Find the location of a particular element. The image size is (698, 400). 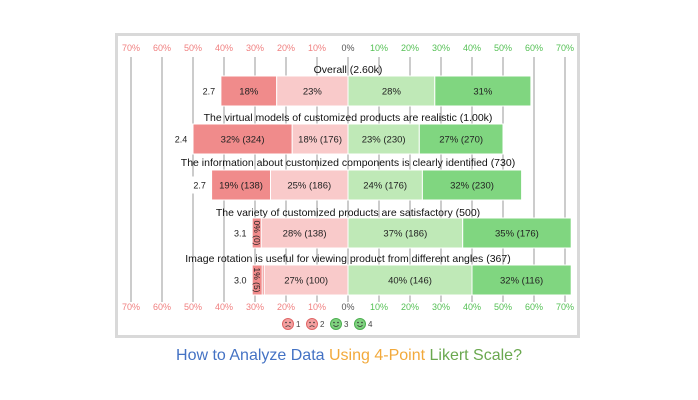

data-label: 32% (116) is located at coordinates (521, 281).